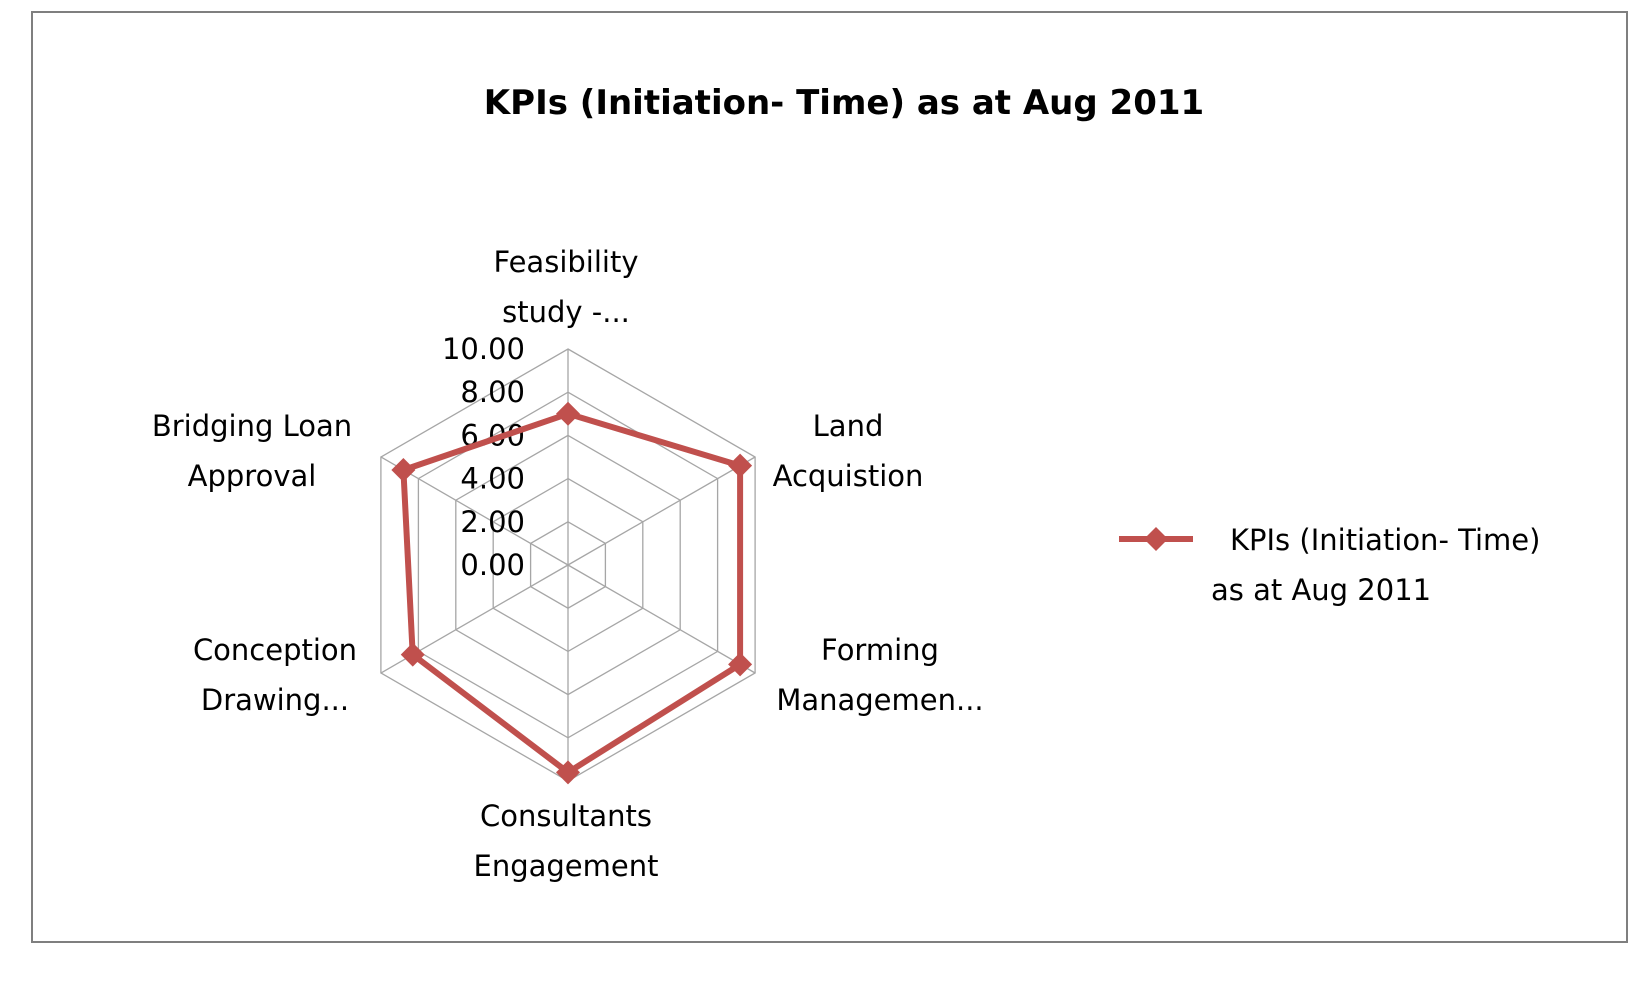 This screenshot has width=1632, height=991. I want to click on category-label-line: Engagement, so click(566, 866).